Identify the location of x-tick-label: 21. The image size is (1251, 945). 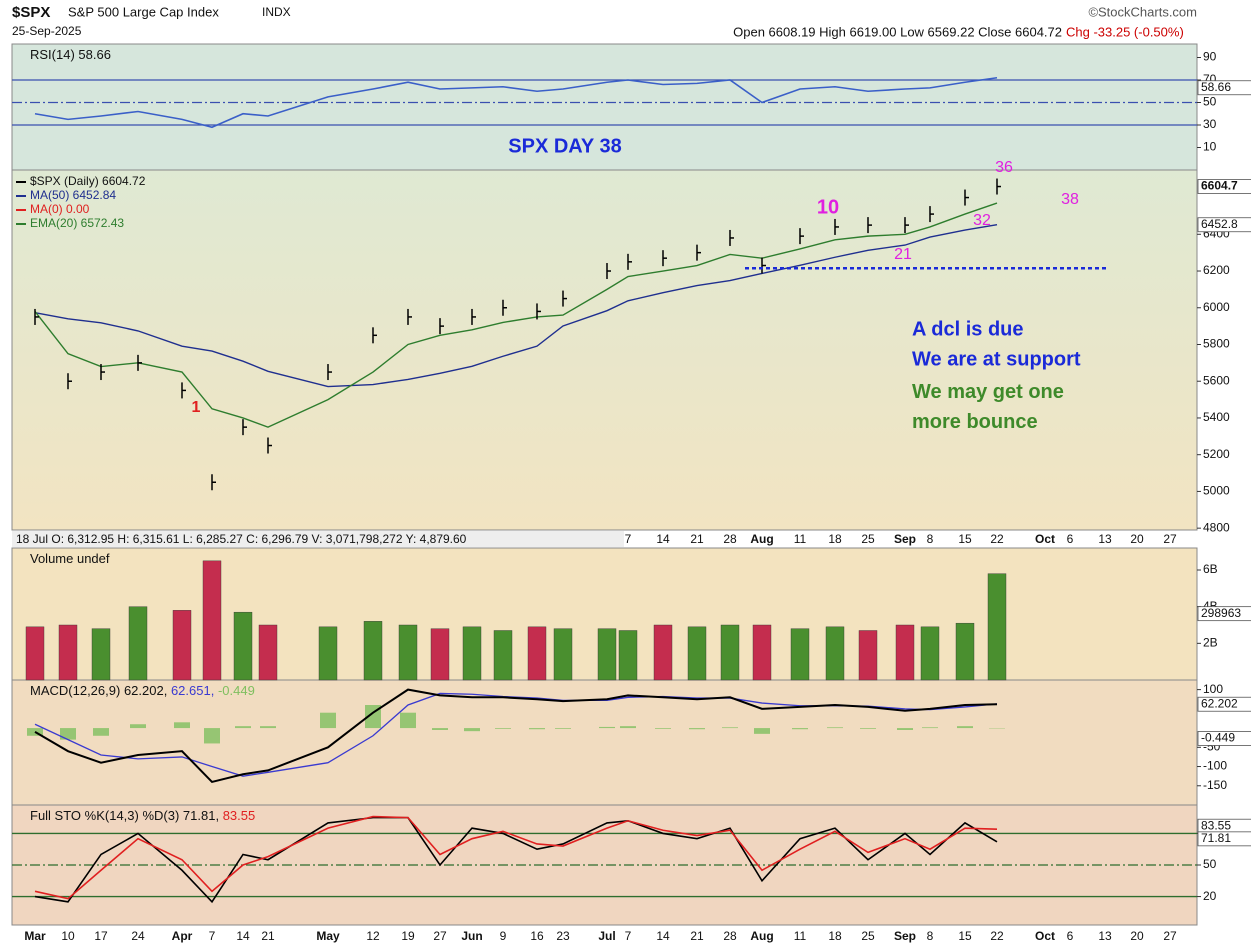
(697, 539).